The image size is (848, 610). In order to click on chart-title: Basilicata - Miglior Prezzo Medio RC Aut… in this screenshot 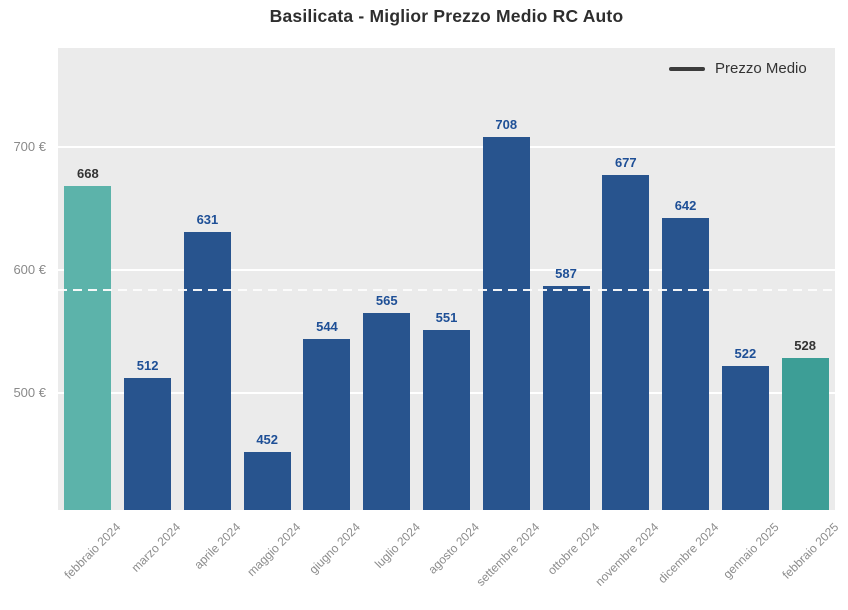, I will do `click(446, 16)`.